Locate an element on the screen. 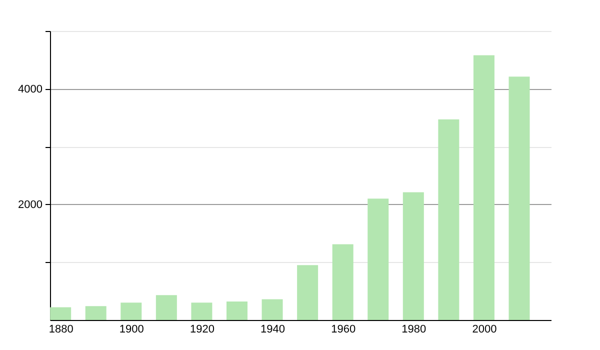  y-tick-label: 4000 is located at coordinates (30, 89).